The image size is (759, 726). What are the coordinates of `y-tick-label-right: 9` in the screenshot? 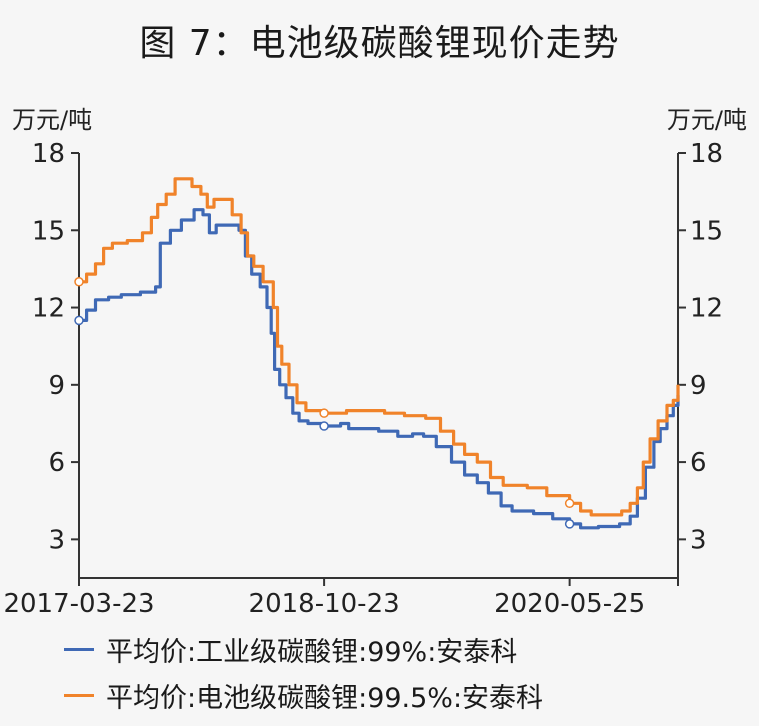 It's located at (698, 386).